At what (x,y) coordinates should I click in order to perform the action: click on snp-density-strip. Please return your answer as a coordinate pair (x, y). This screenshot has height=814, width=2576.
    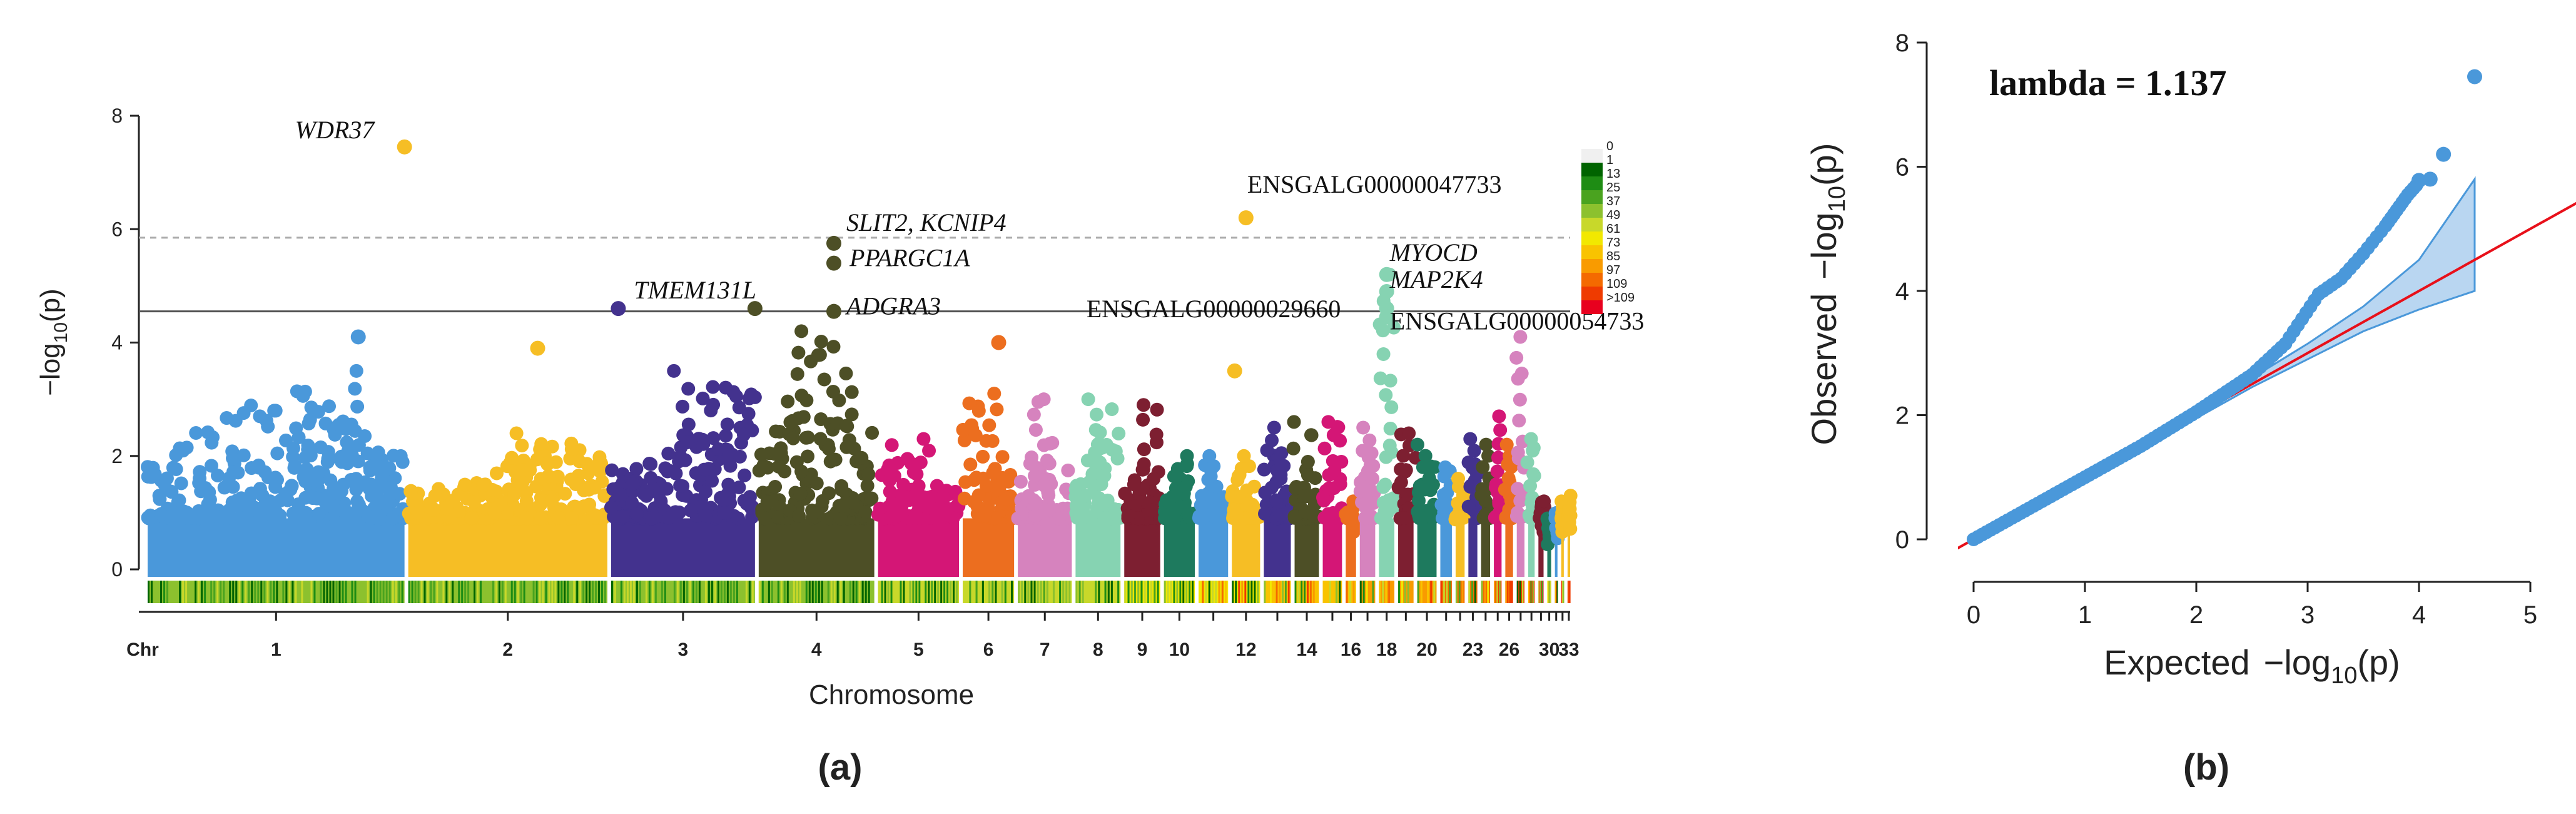
    Looking at the image, I should click on (859, 592).